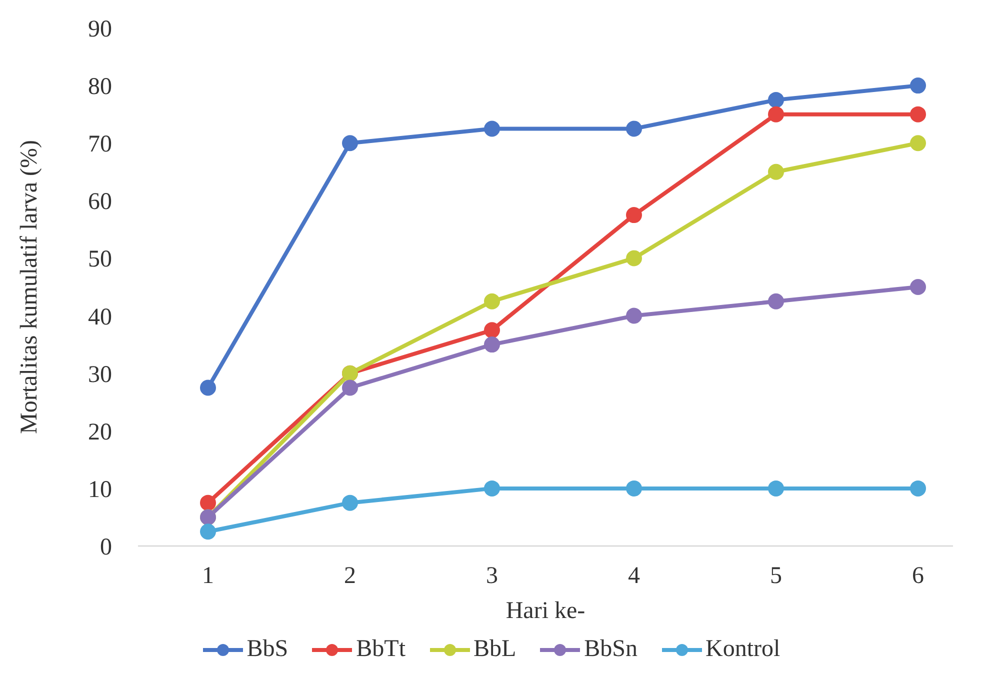 The width and height of the screenshot is (996, 684). I want to click on y-tick-label: 10, so click(100, 489).